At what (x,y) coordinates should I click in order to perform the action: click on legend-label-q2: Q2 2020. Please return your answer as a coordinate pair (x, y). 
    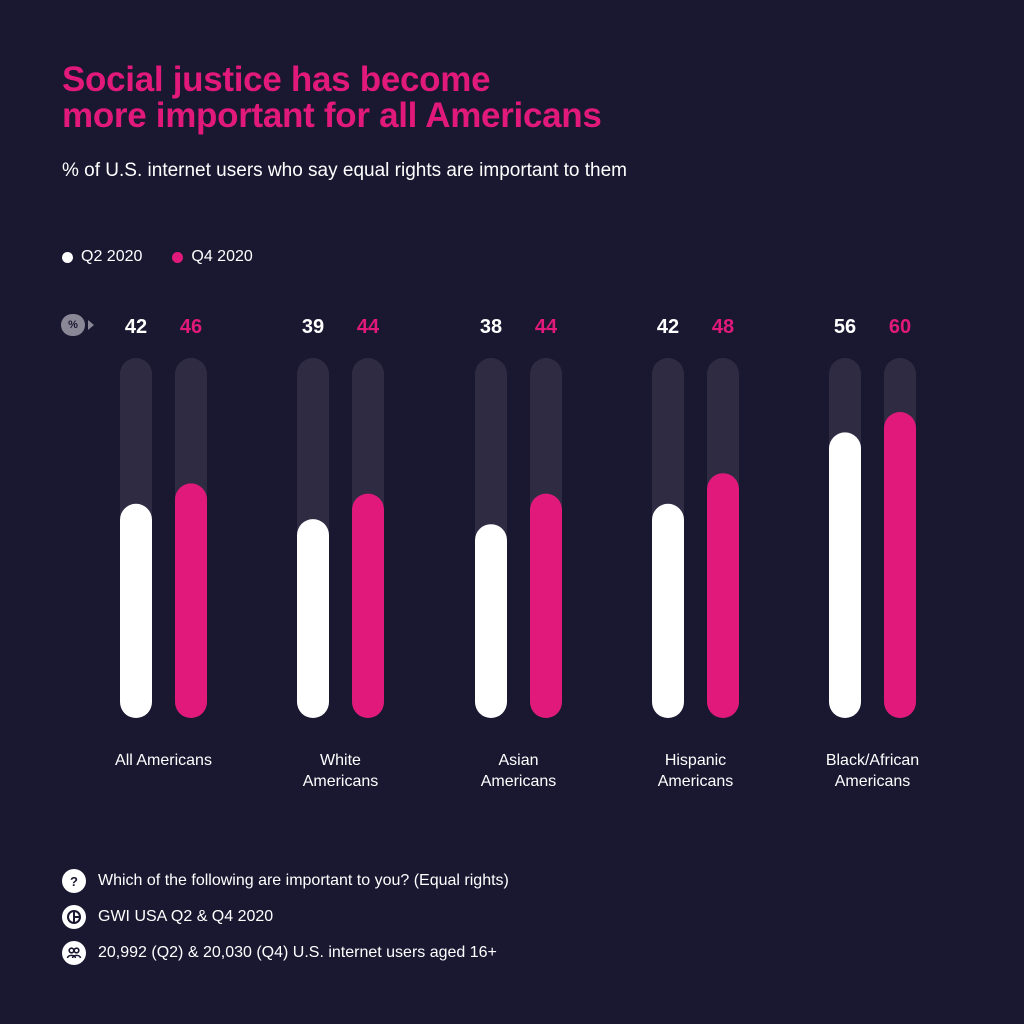
    Looking at the image, I should click on (112, 256).